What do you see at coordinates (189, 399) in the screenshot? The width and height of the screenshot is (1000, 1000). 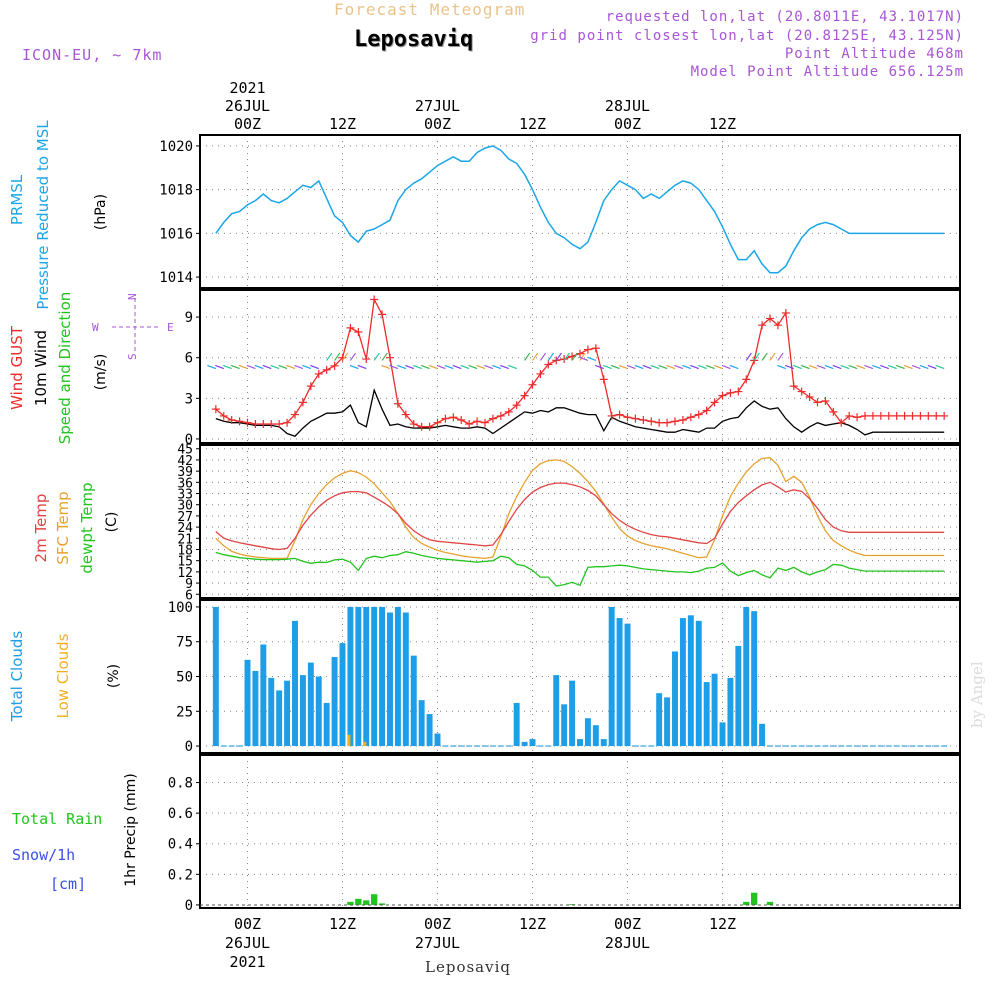 I see `y-tick-label: 3` at bounding box center [189, 399].